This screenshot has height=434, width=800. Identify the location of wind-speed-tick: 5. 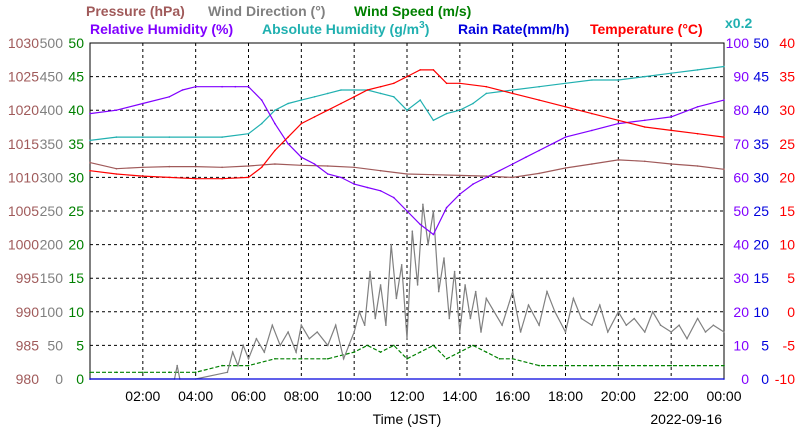
(80, 345).